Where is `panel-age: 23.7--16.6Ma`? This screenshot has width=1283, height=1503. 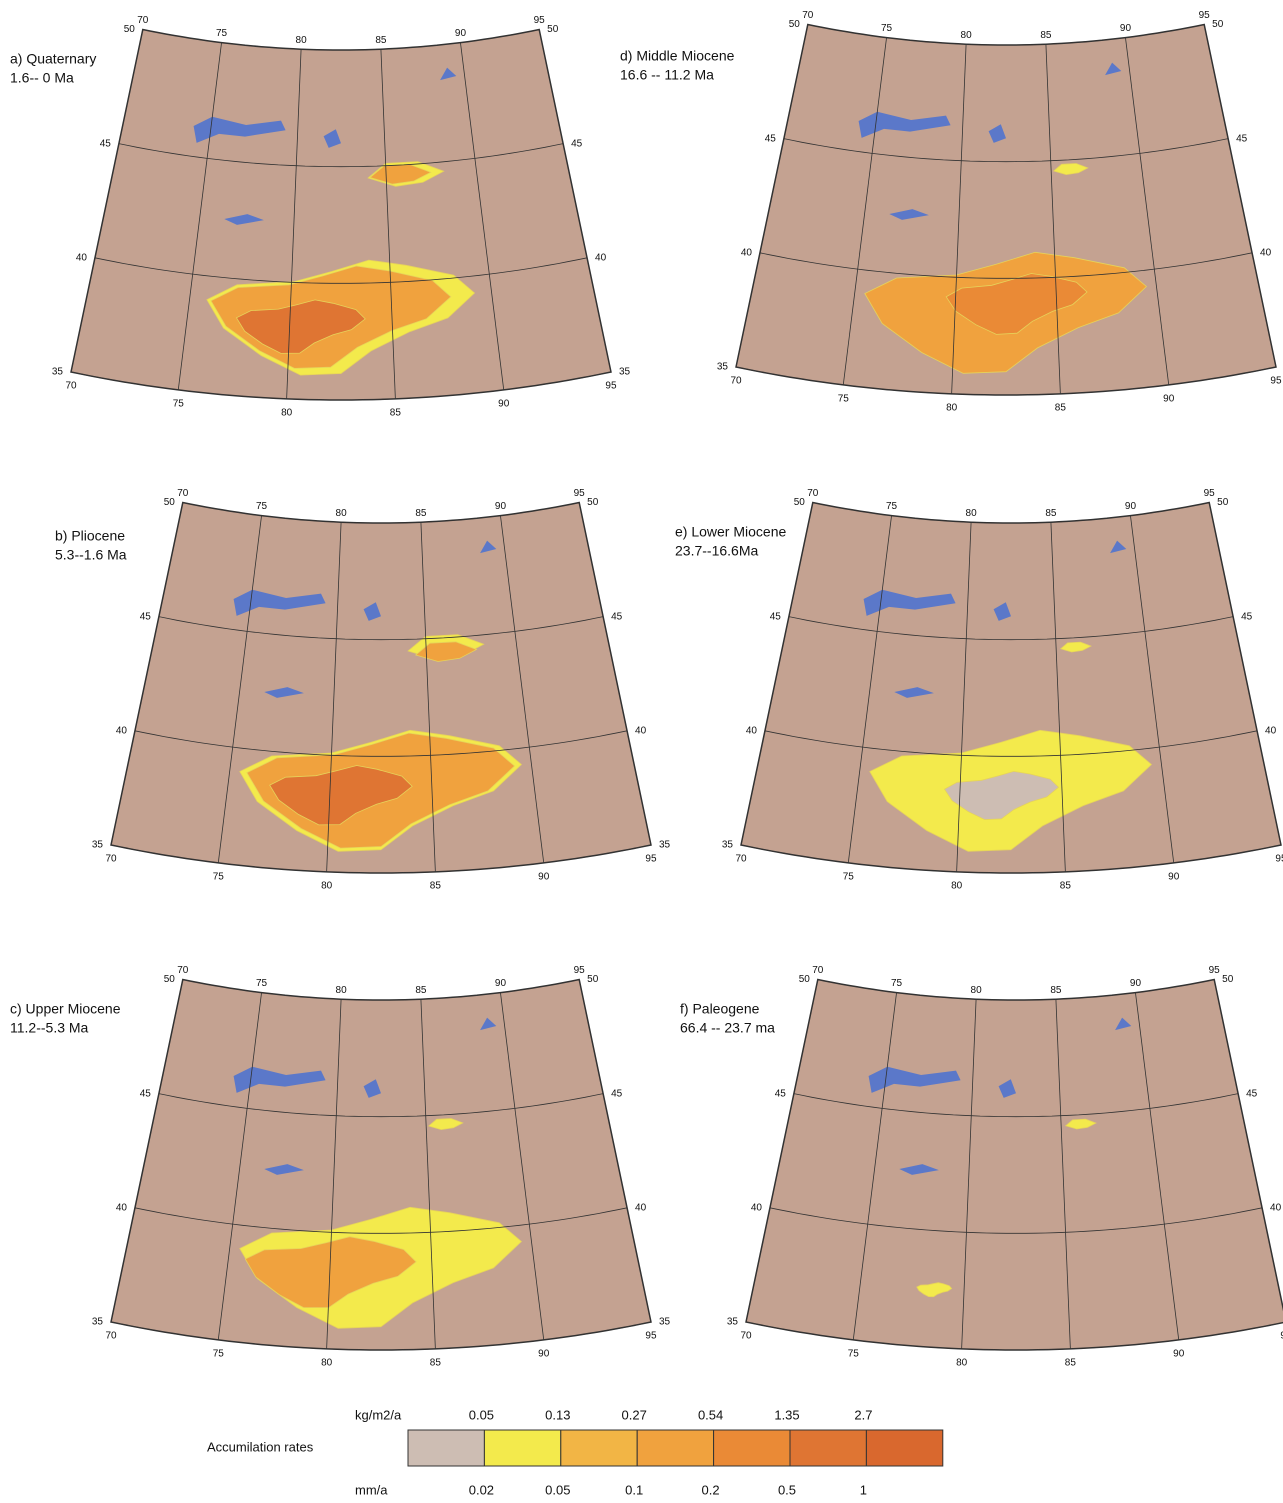
panel-age: 23.7--16.6Ma is located at coordinates (716, 551).